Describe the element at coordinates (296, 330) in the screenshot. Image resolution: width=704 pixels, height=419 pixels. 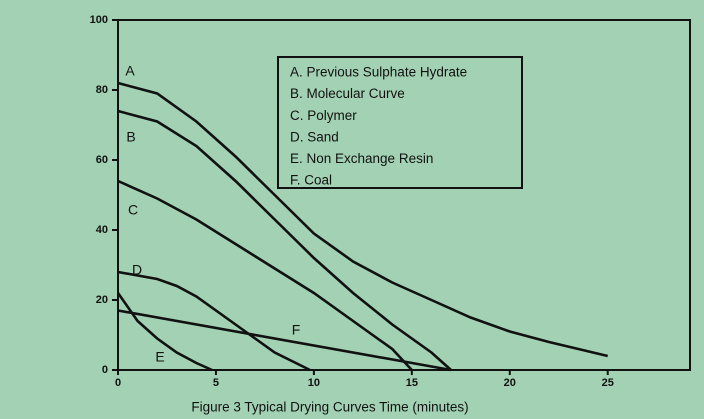
I see `curve-label: F` at that location.